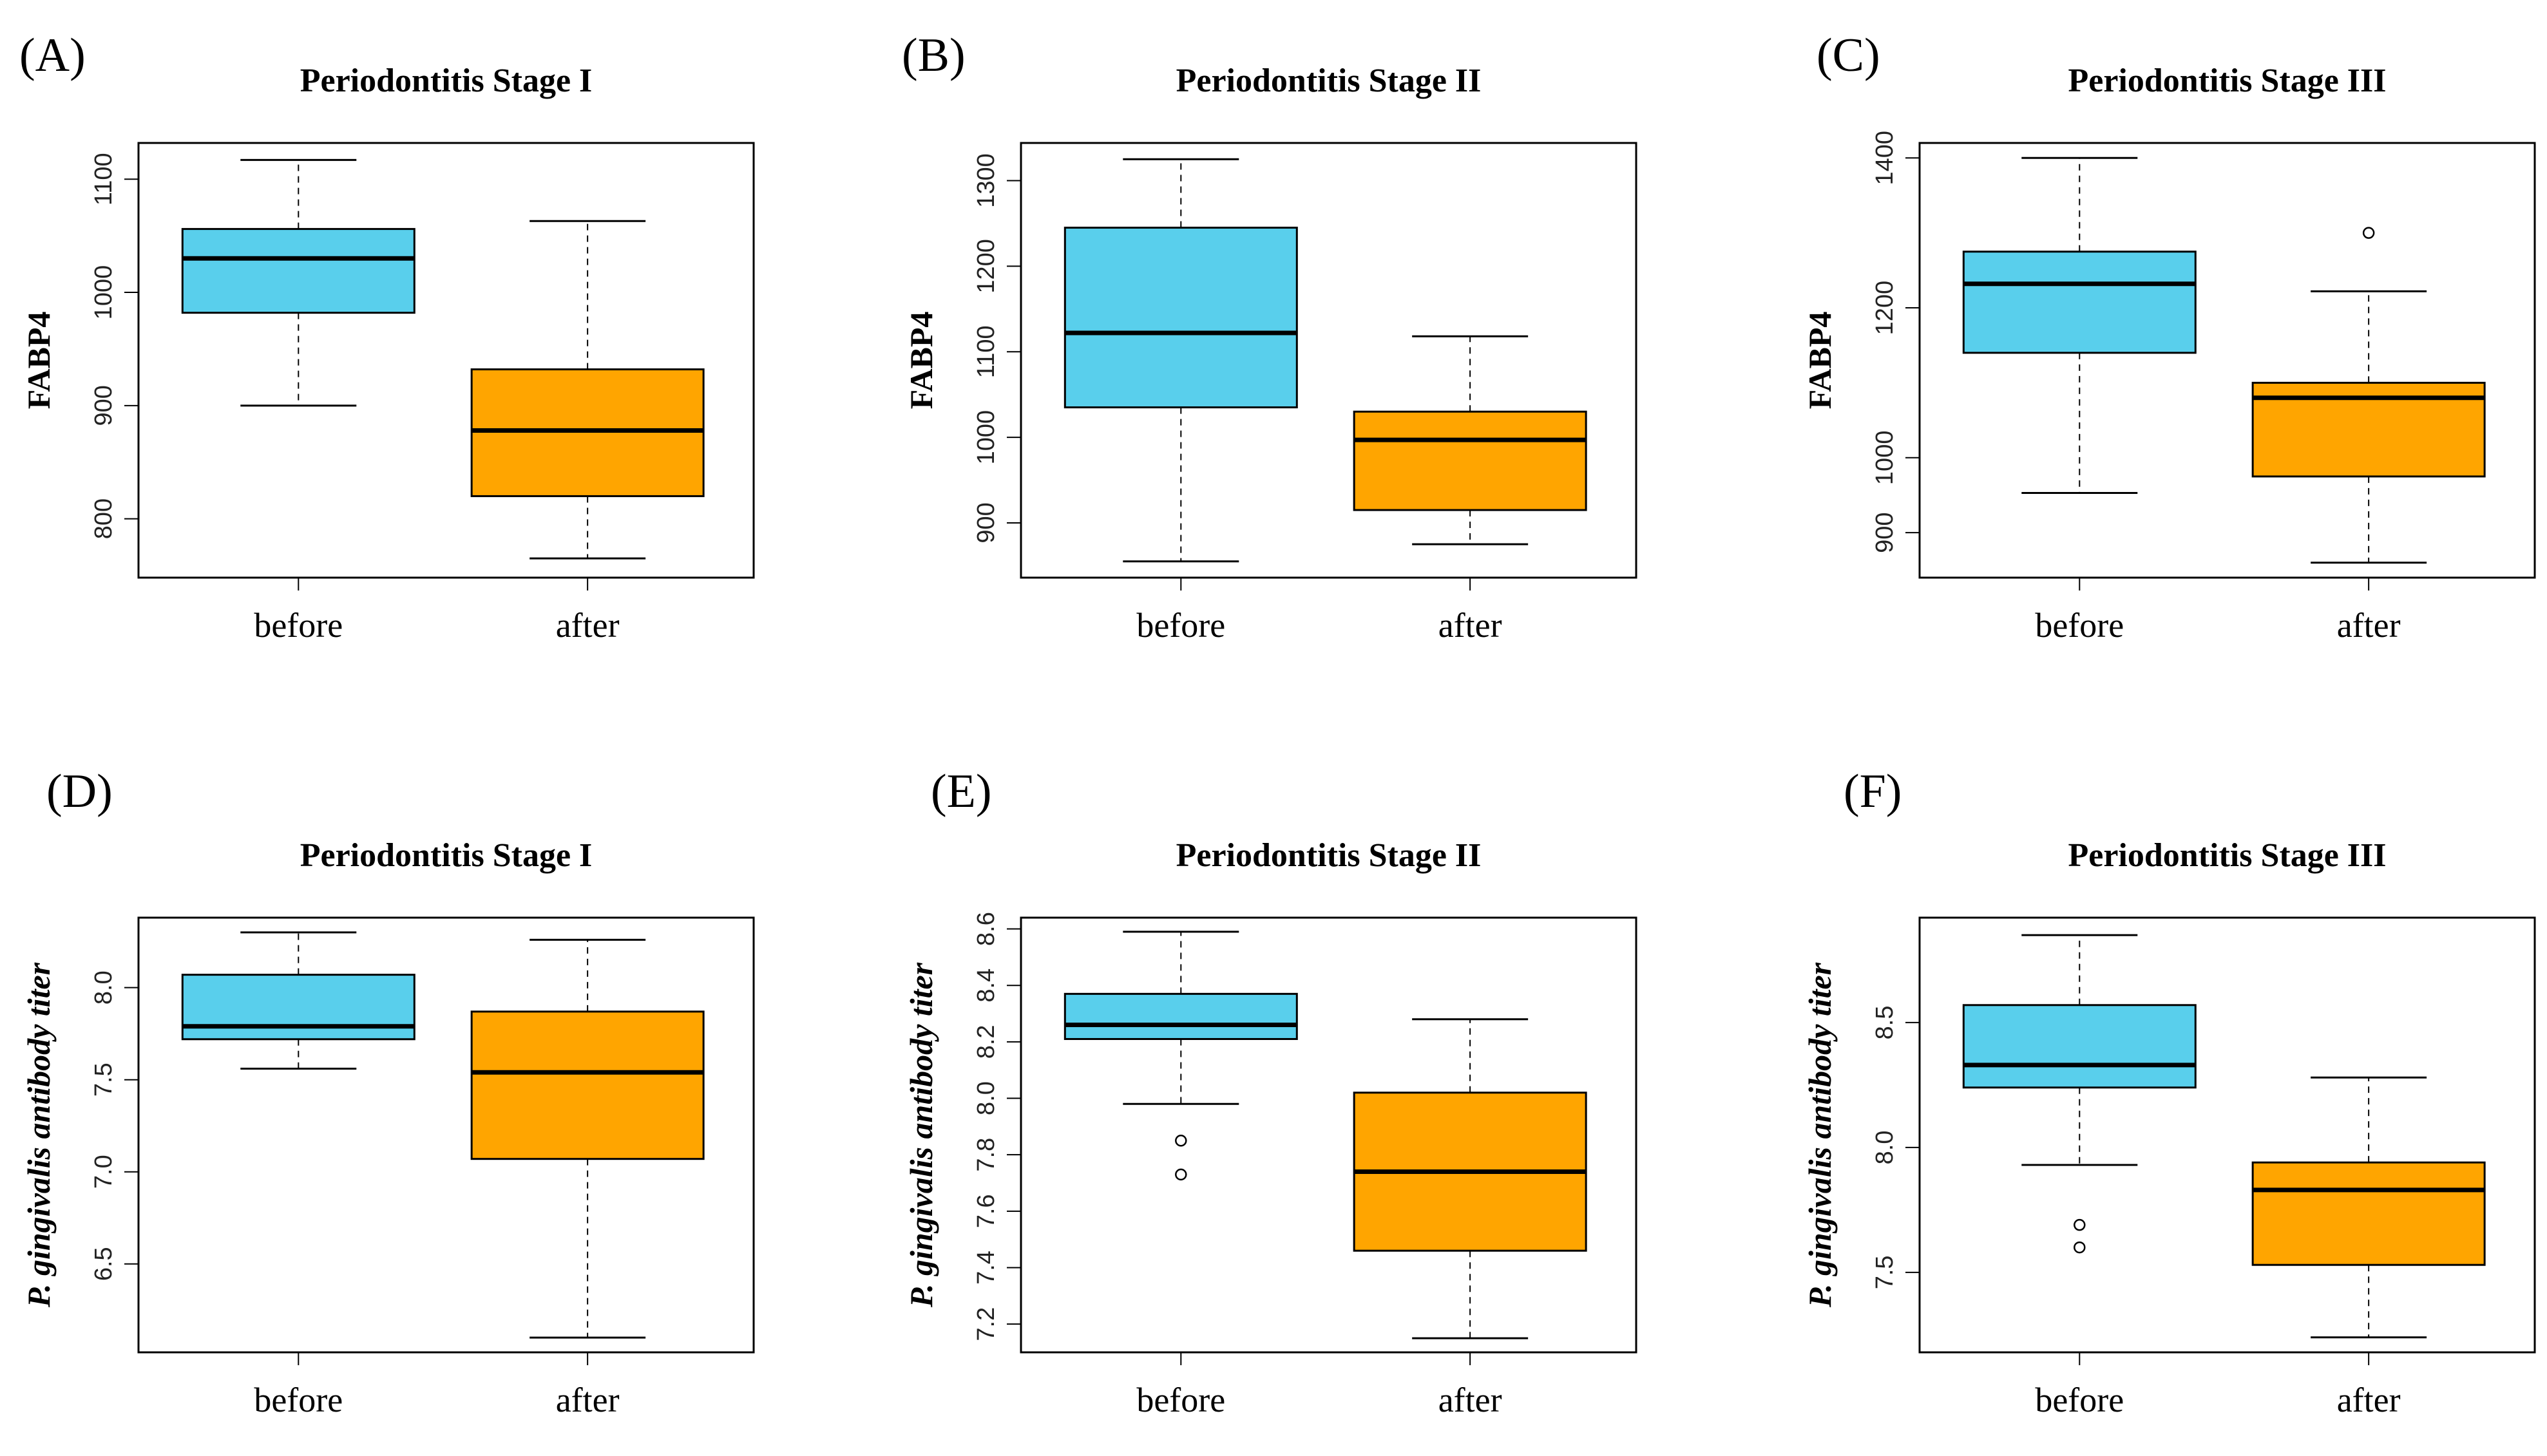  What do you see at coordinates (1848, 56) in the screenshot?
I see `panel-label: (C)` at bounding box center [1848, 56].